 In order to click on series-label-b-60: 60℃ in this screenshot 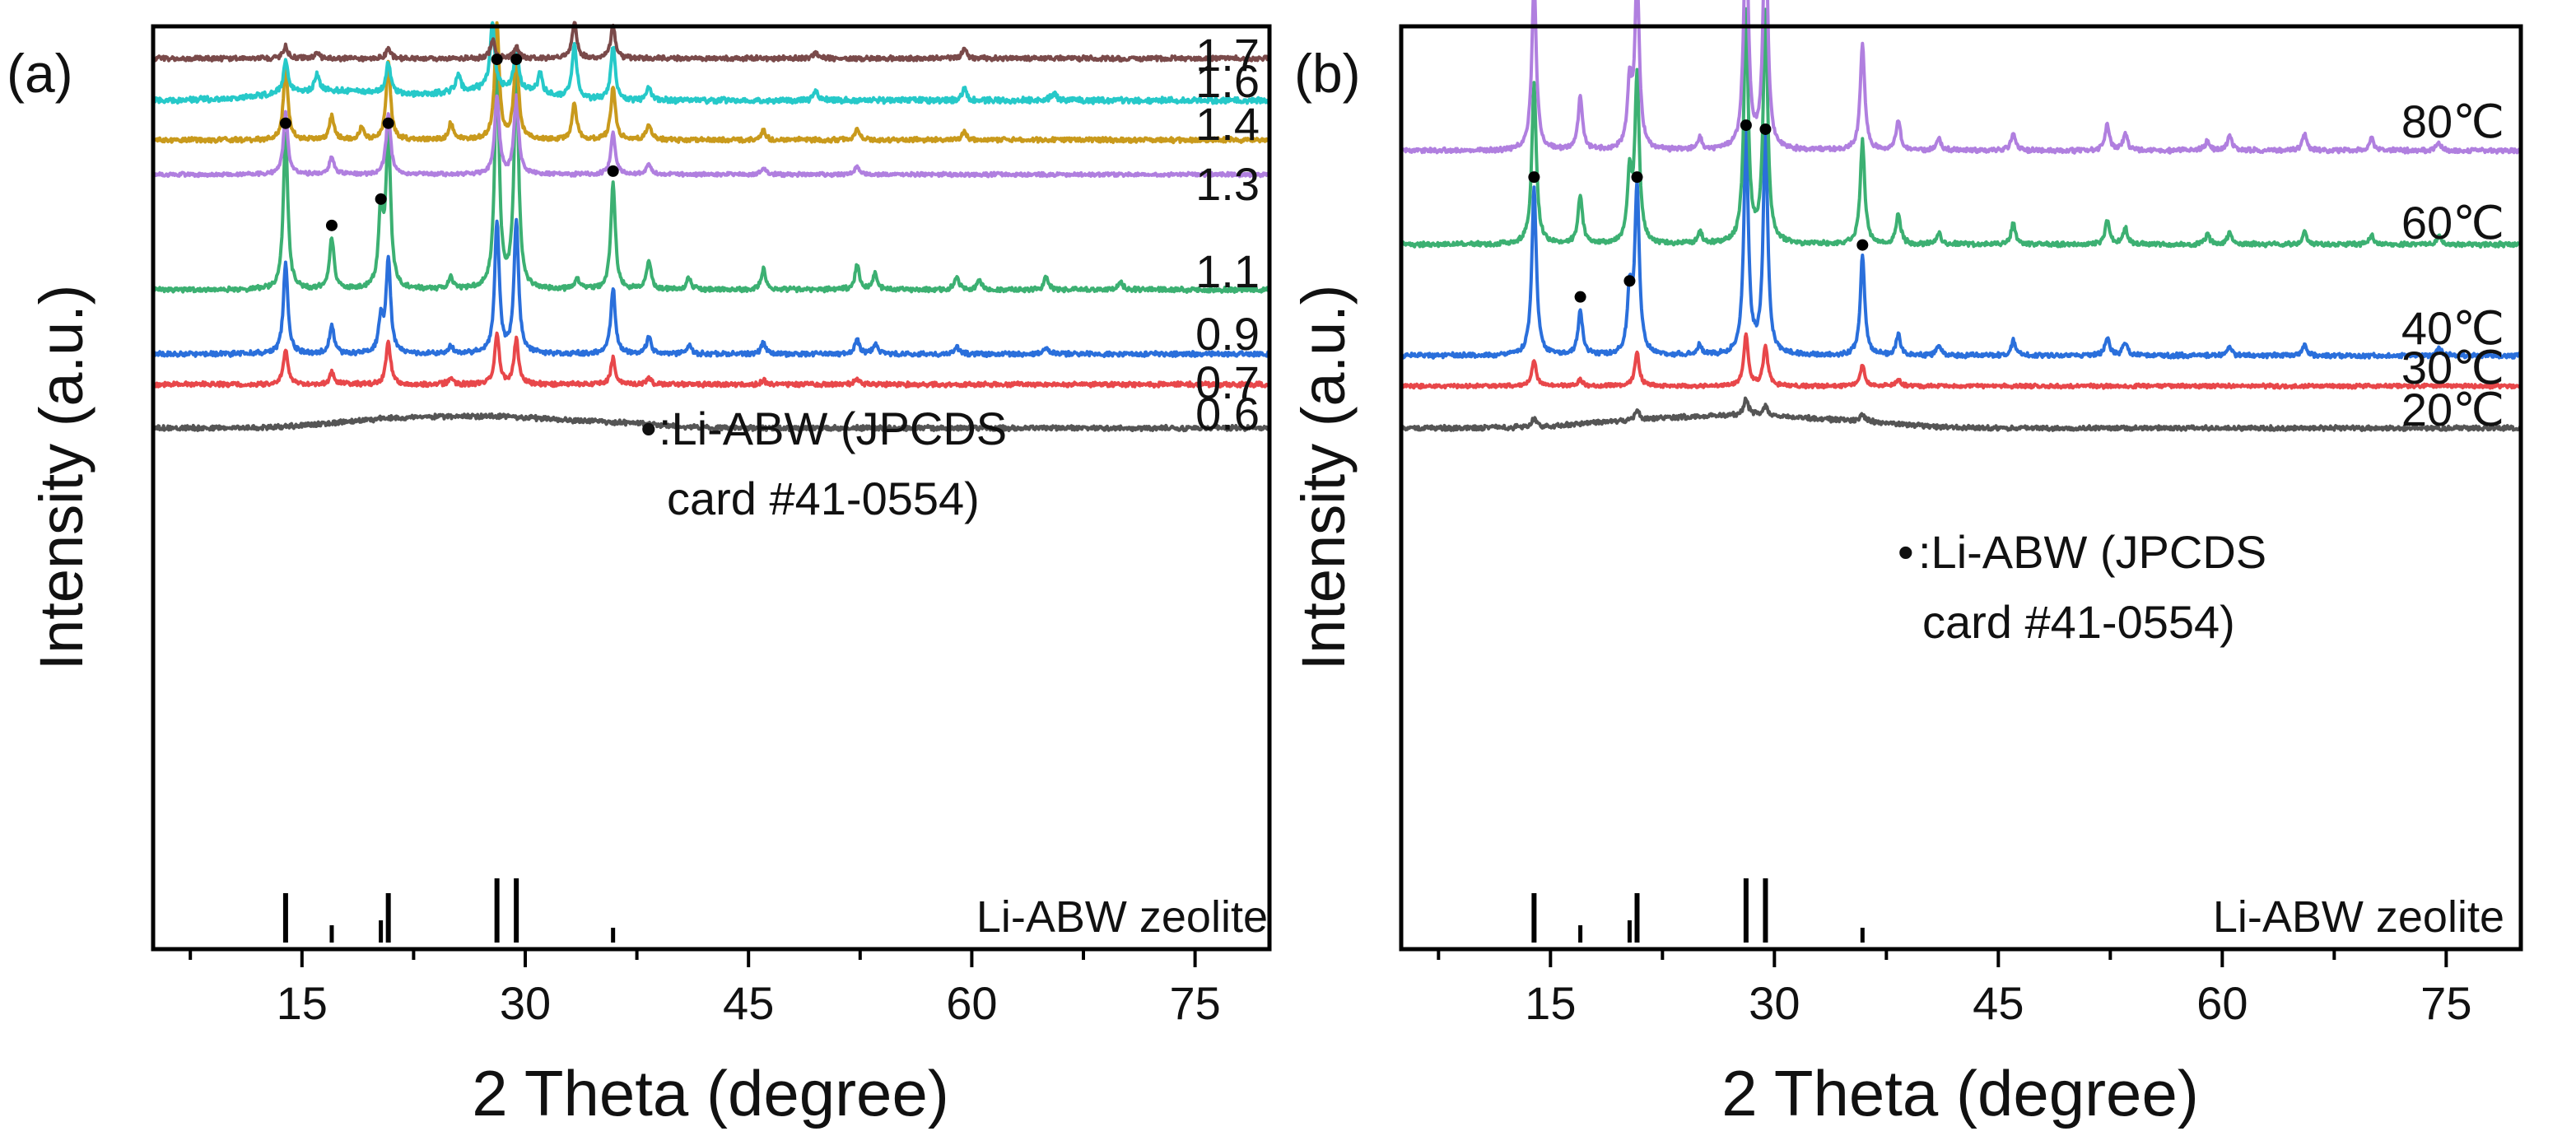, I will do `click(2452, 223)`.